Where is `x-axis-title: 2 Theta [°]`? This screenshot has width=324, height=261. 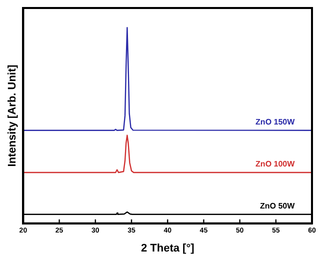 x-axis-title: 2 Theta [°] is located at coordinates (167, 248).